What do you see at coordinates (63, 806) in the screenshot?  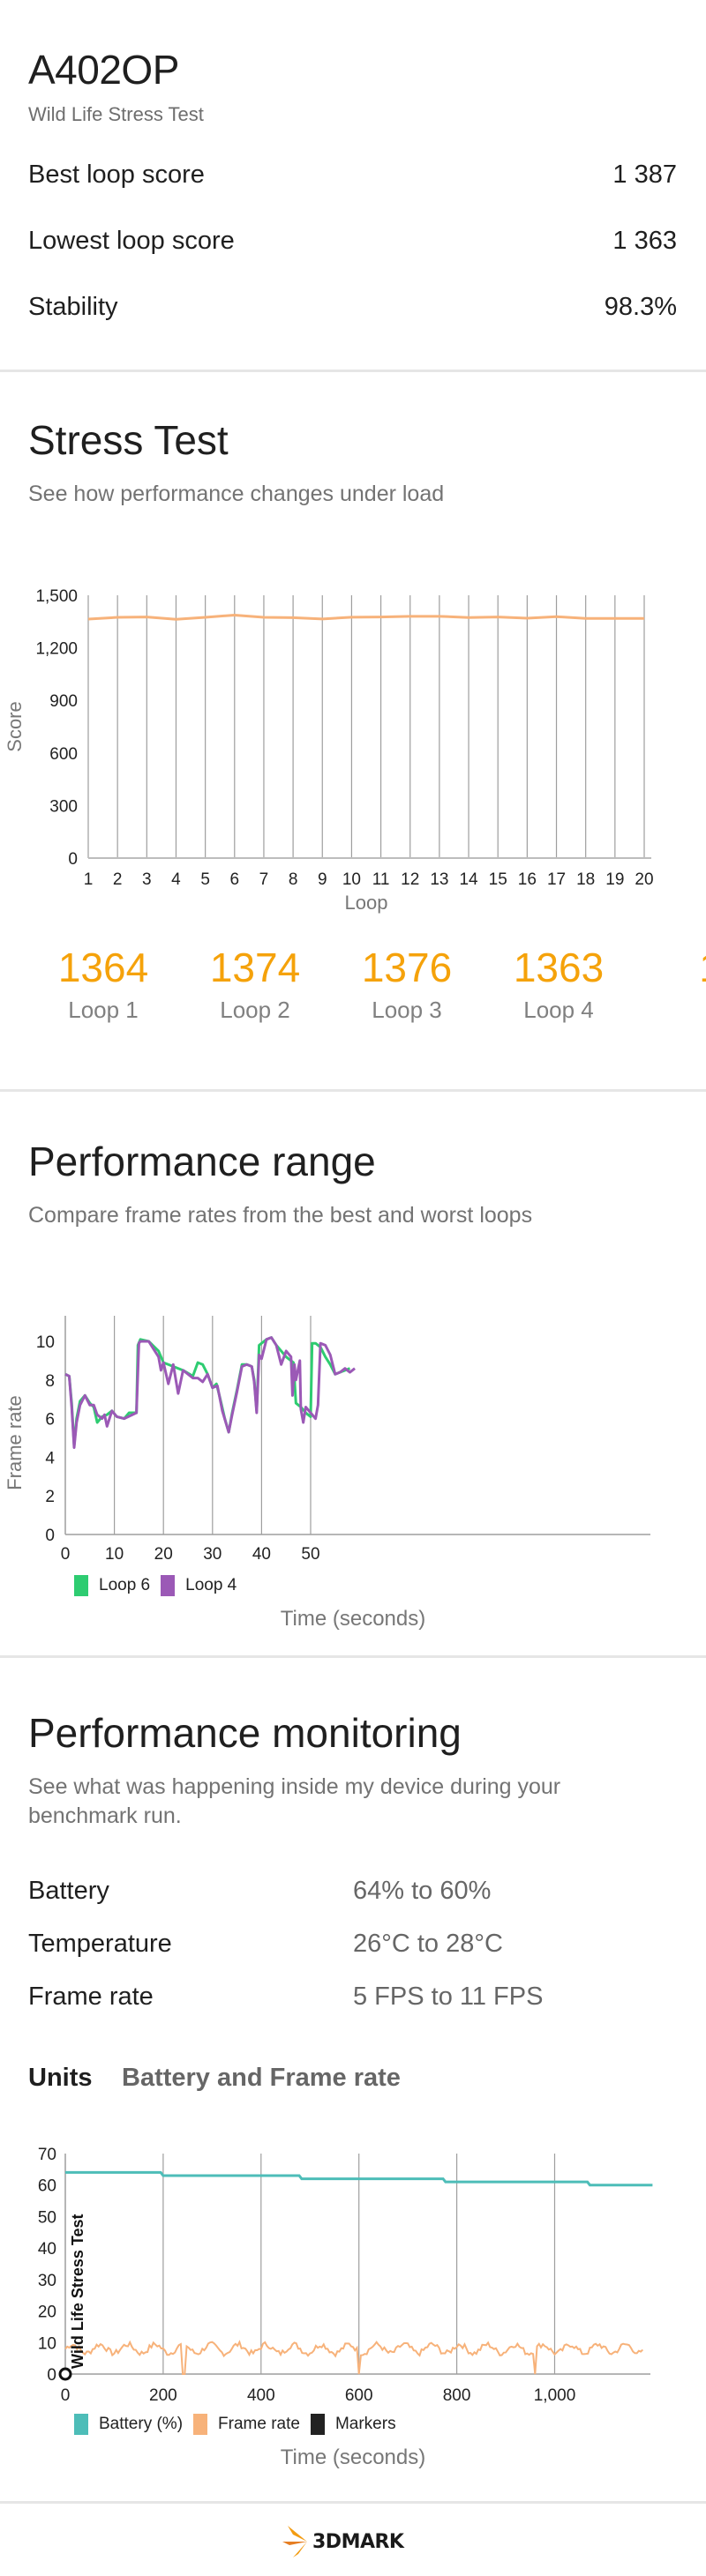 I see `svg-text: 300` at bounding box center [63, 806].